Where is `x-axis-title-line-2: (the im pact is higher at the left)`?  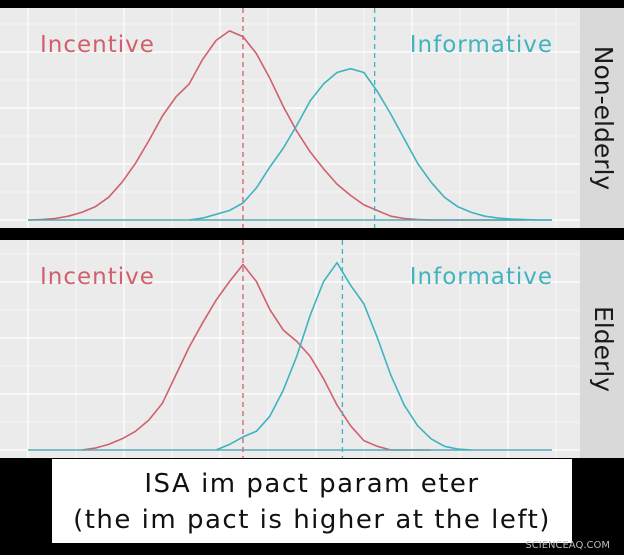
x-axis-title-line-2: (the im pact is higher at the left) is located at coordinates (312, 520).